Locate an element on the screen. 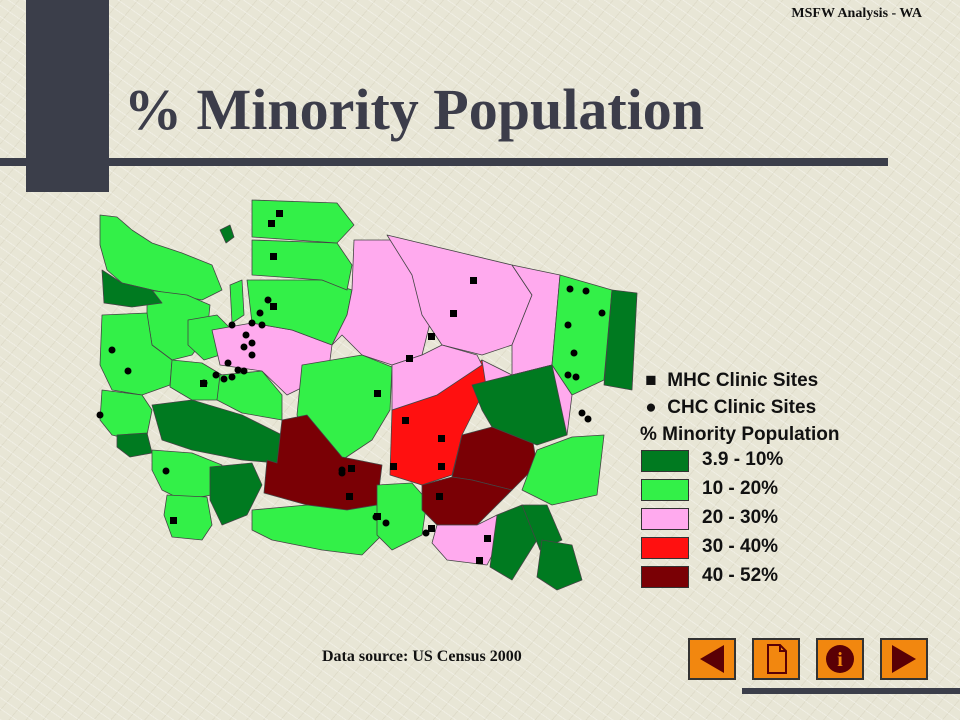  county-island is located at coordinates (237, 301).